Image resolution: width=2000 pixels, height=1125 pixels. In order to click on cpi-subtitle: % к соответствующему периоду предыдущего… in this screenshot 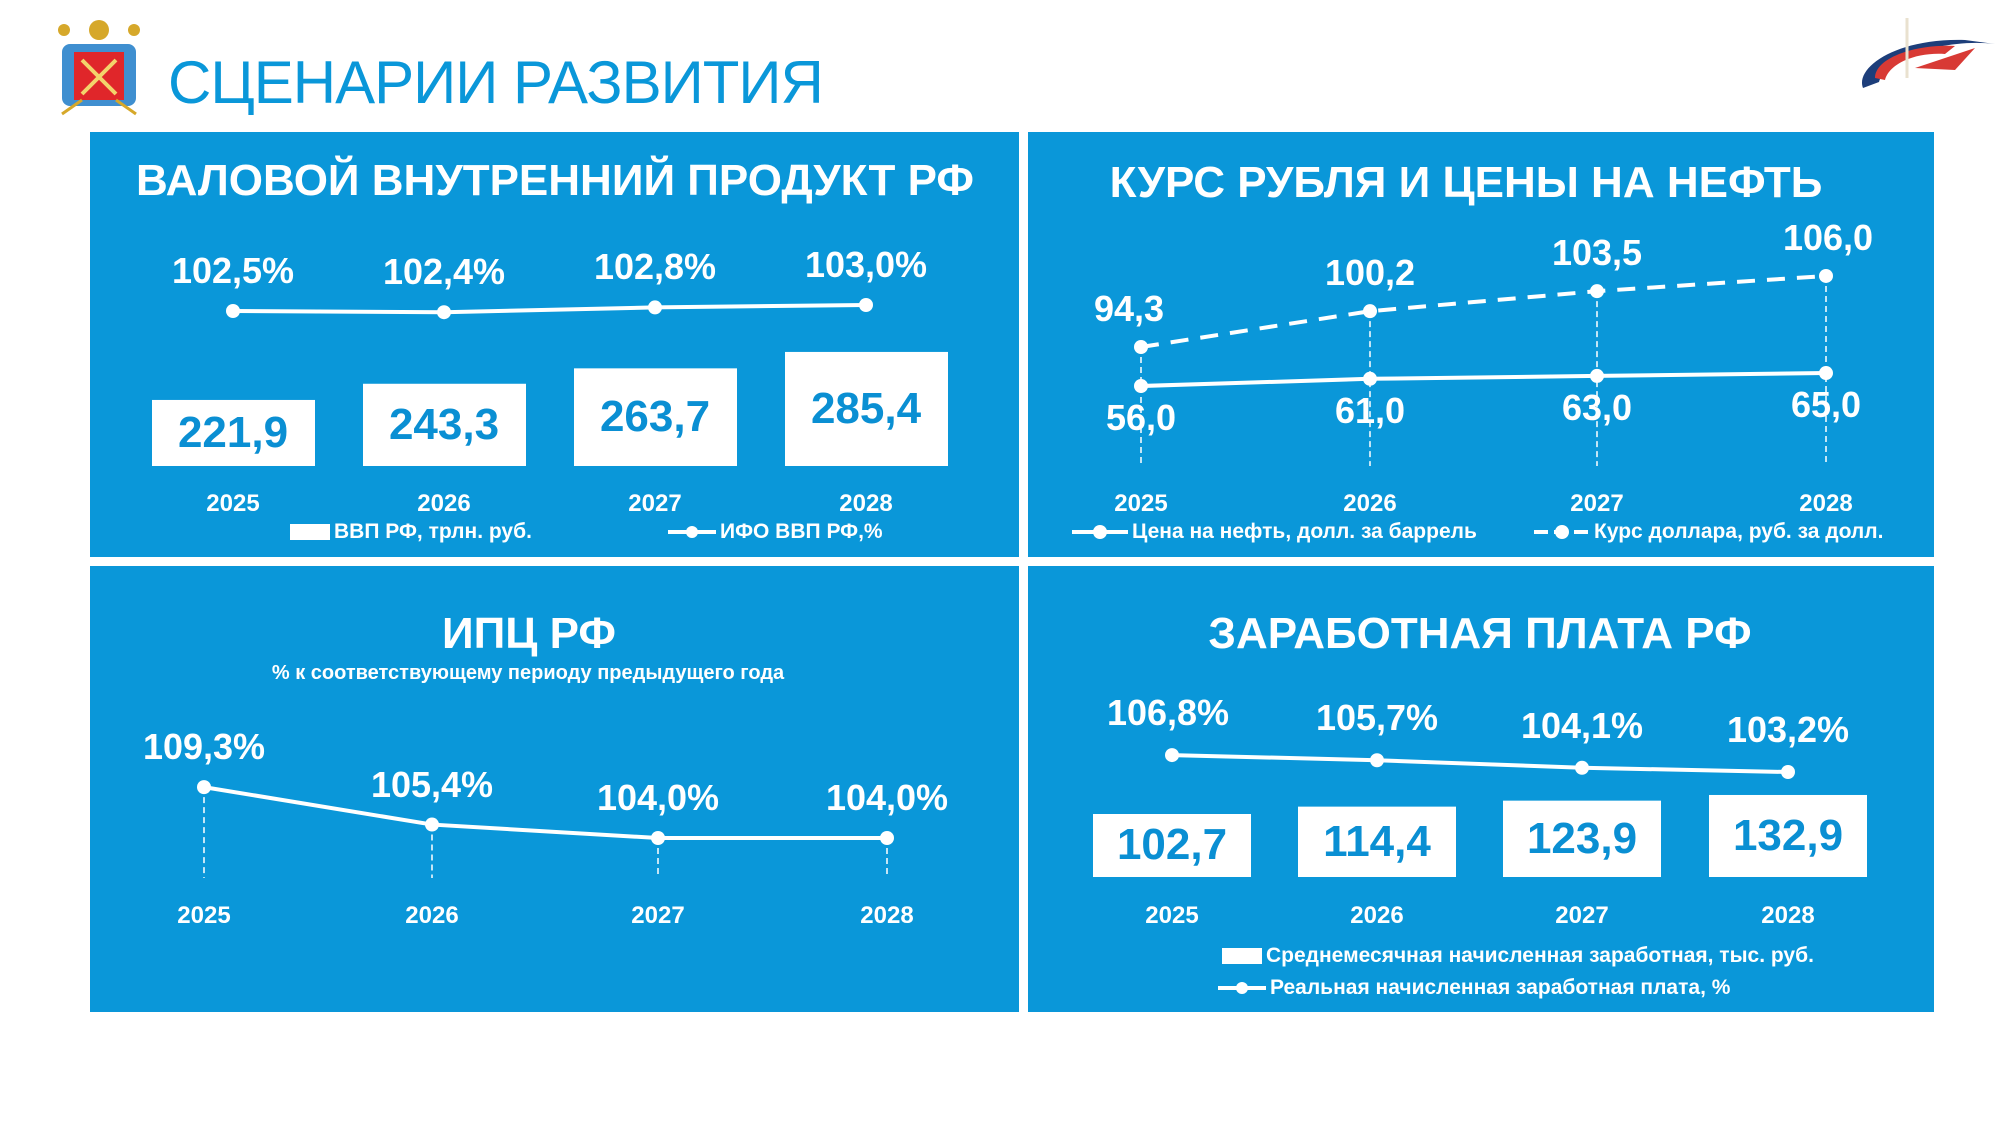, I will do `click(528, 673)`.